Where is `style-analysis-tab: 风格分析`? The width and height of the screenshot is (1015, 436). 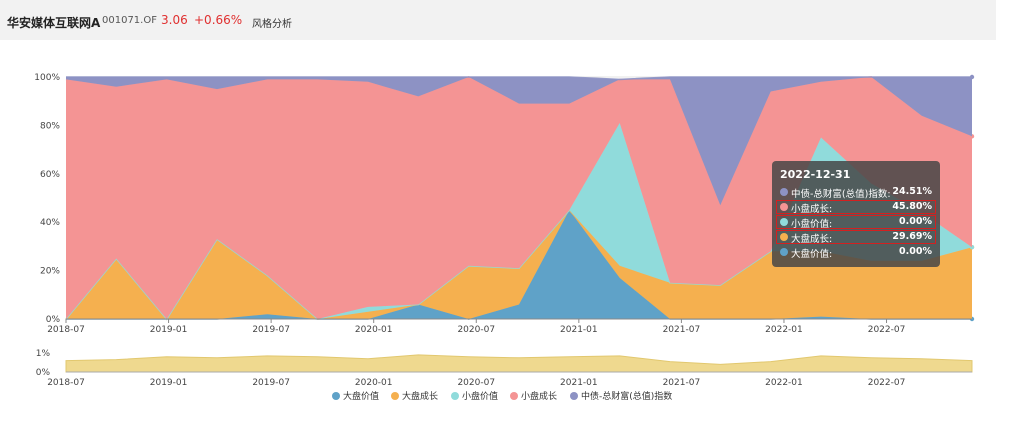 style-analysis-tab: 风格分析 is located at coordinates (272, 24).